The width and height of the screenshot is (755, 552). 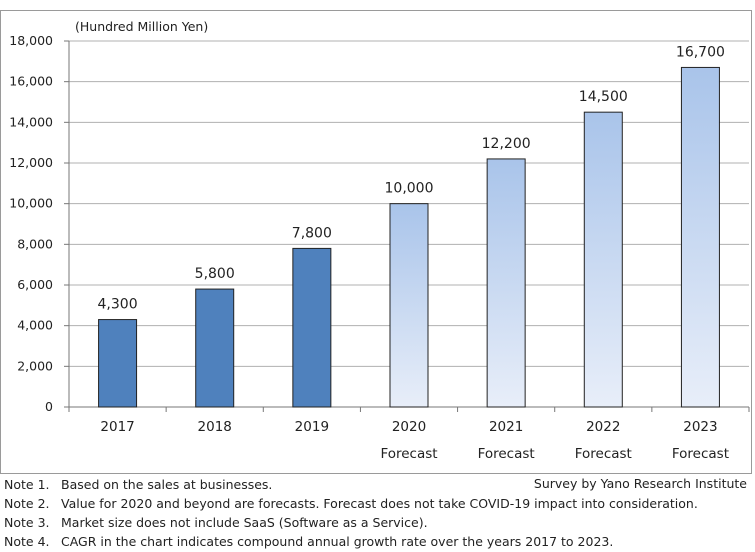 What do you see at coordinates (409, 427) in the screenshot?
I see `x-tick-label: 2020` at bounding box center [409, 427].